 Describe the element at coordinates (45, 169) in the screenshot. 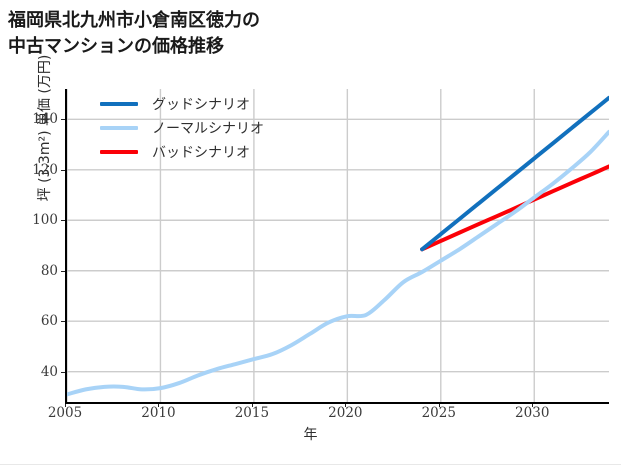

I see `y-tick-label: 120` at that location.